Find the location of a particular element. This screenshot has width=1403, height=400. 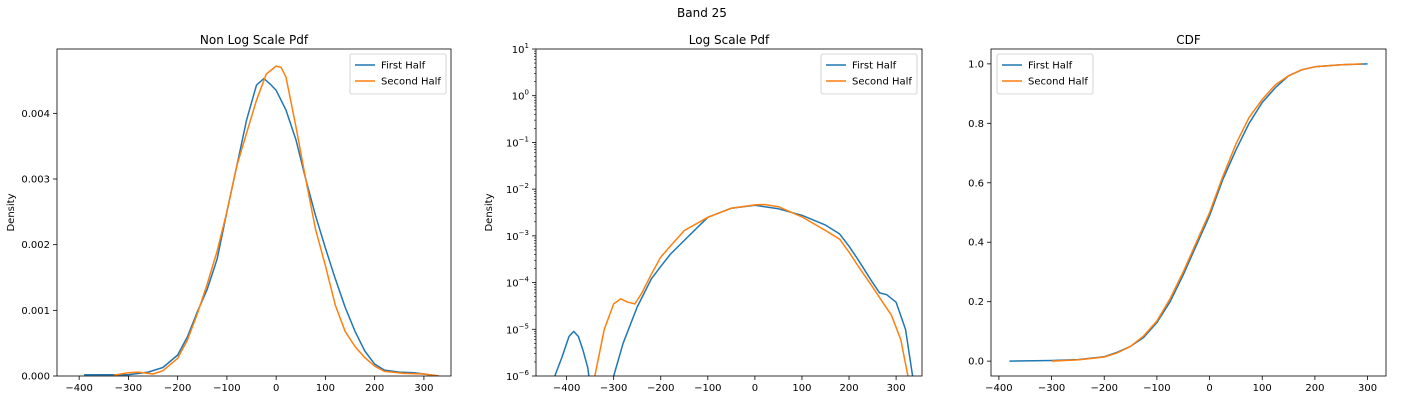

y-tick-exponent: −6 is located at coordinates (524, 373).